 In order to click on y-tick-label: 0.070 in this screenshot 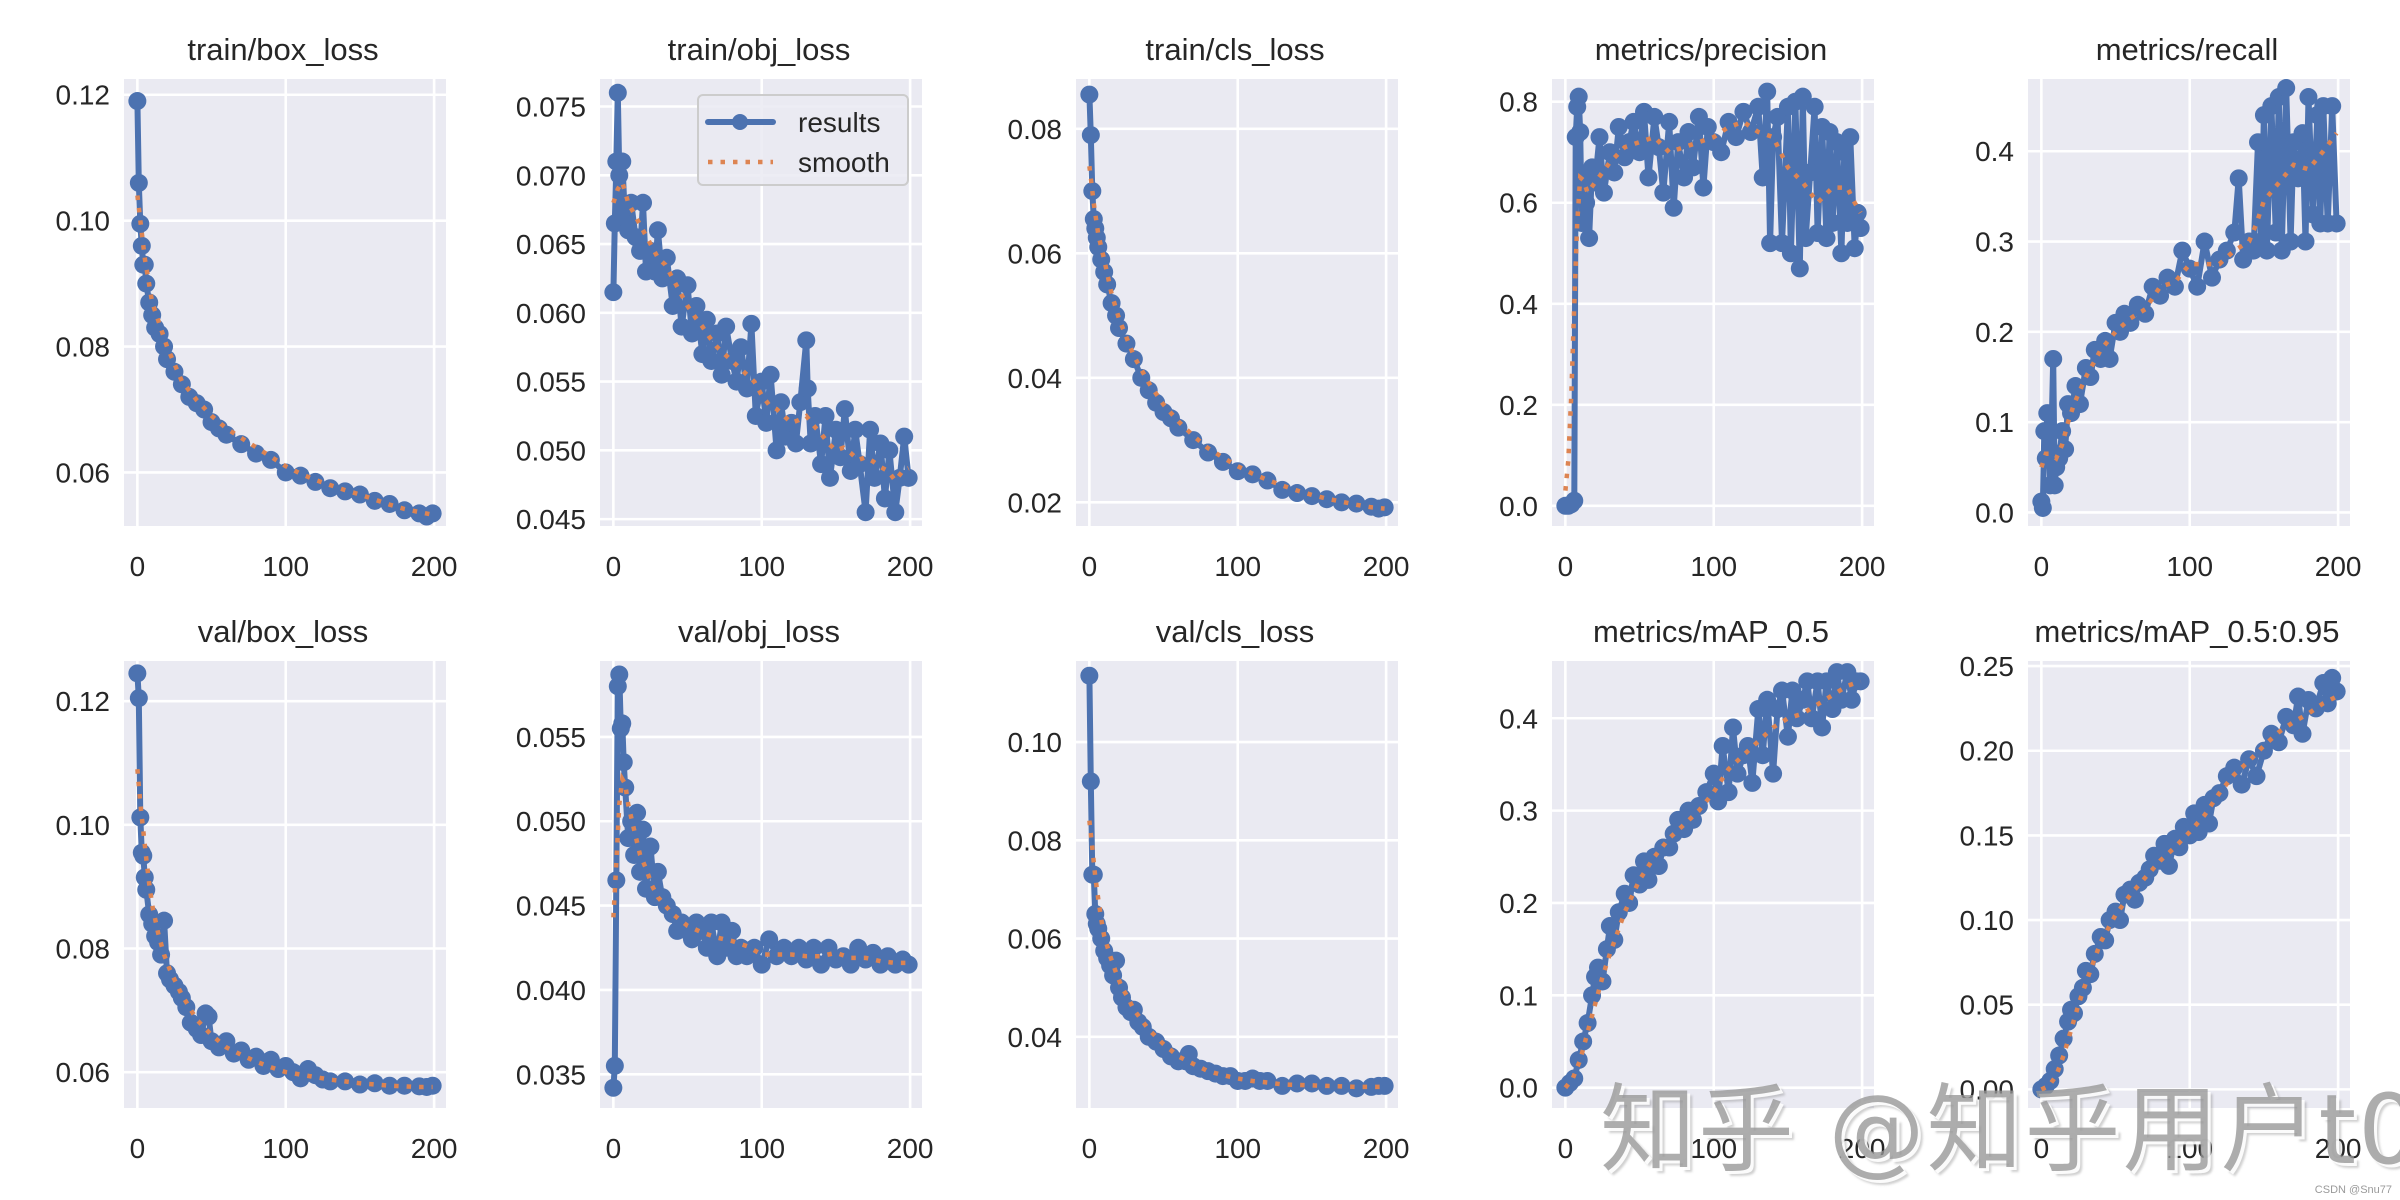, I will do `click(551, 175)`.